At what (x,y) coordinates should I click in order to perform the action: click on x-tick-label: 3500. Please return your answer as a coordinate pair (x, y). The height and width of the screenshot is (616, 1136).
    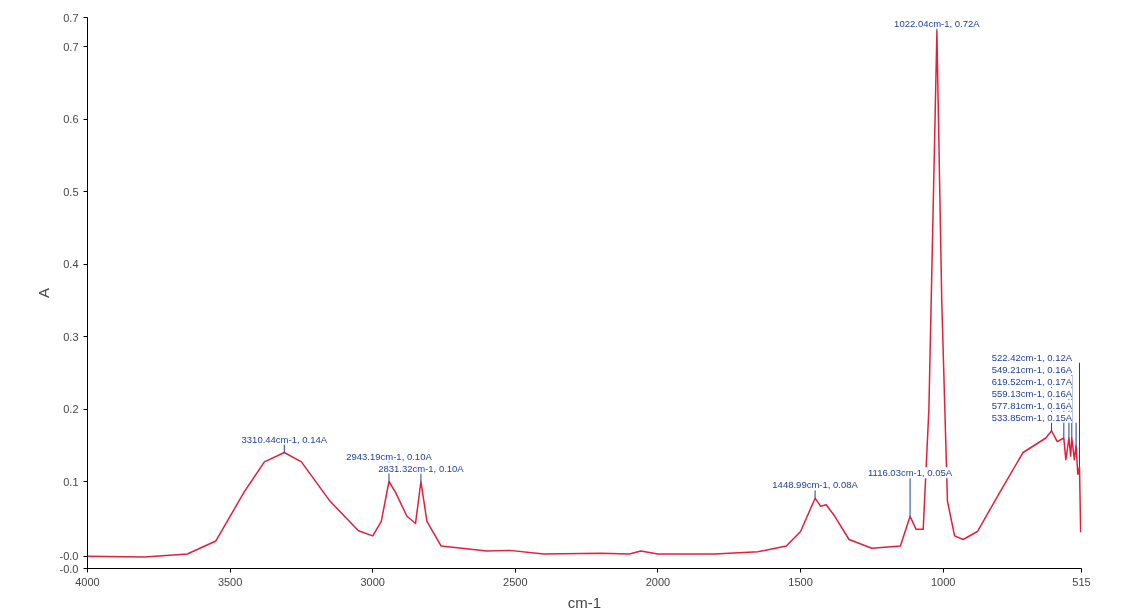
    Looking at the image, I should click on (230, 581).